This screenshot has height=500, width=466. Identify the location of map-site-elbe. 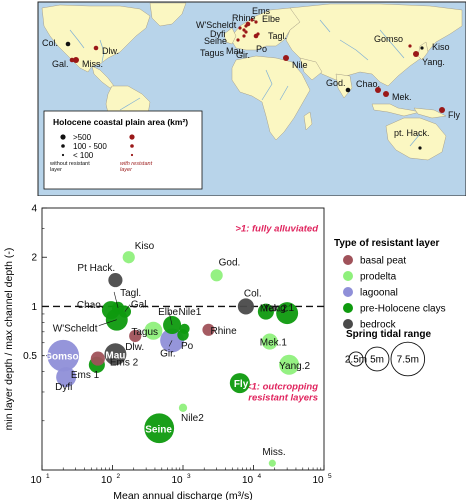
(256, 22).